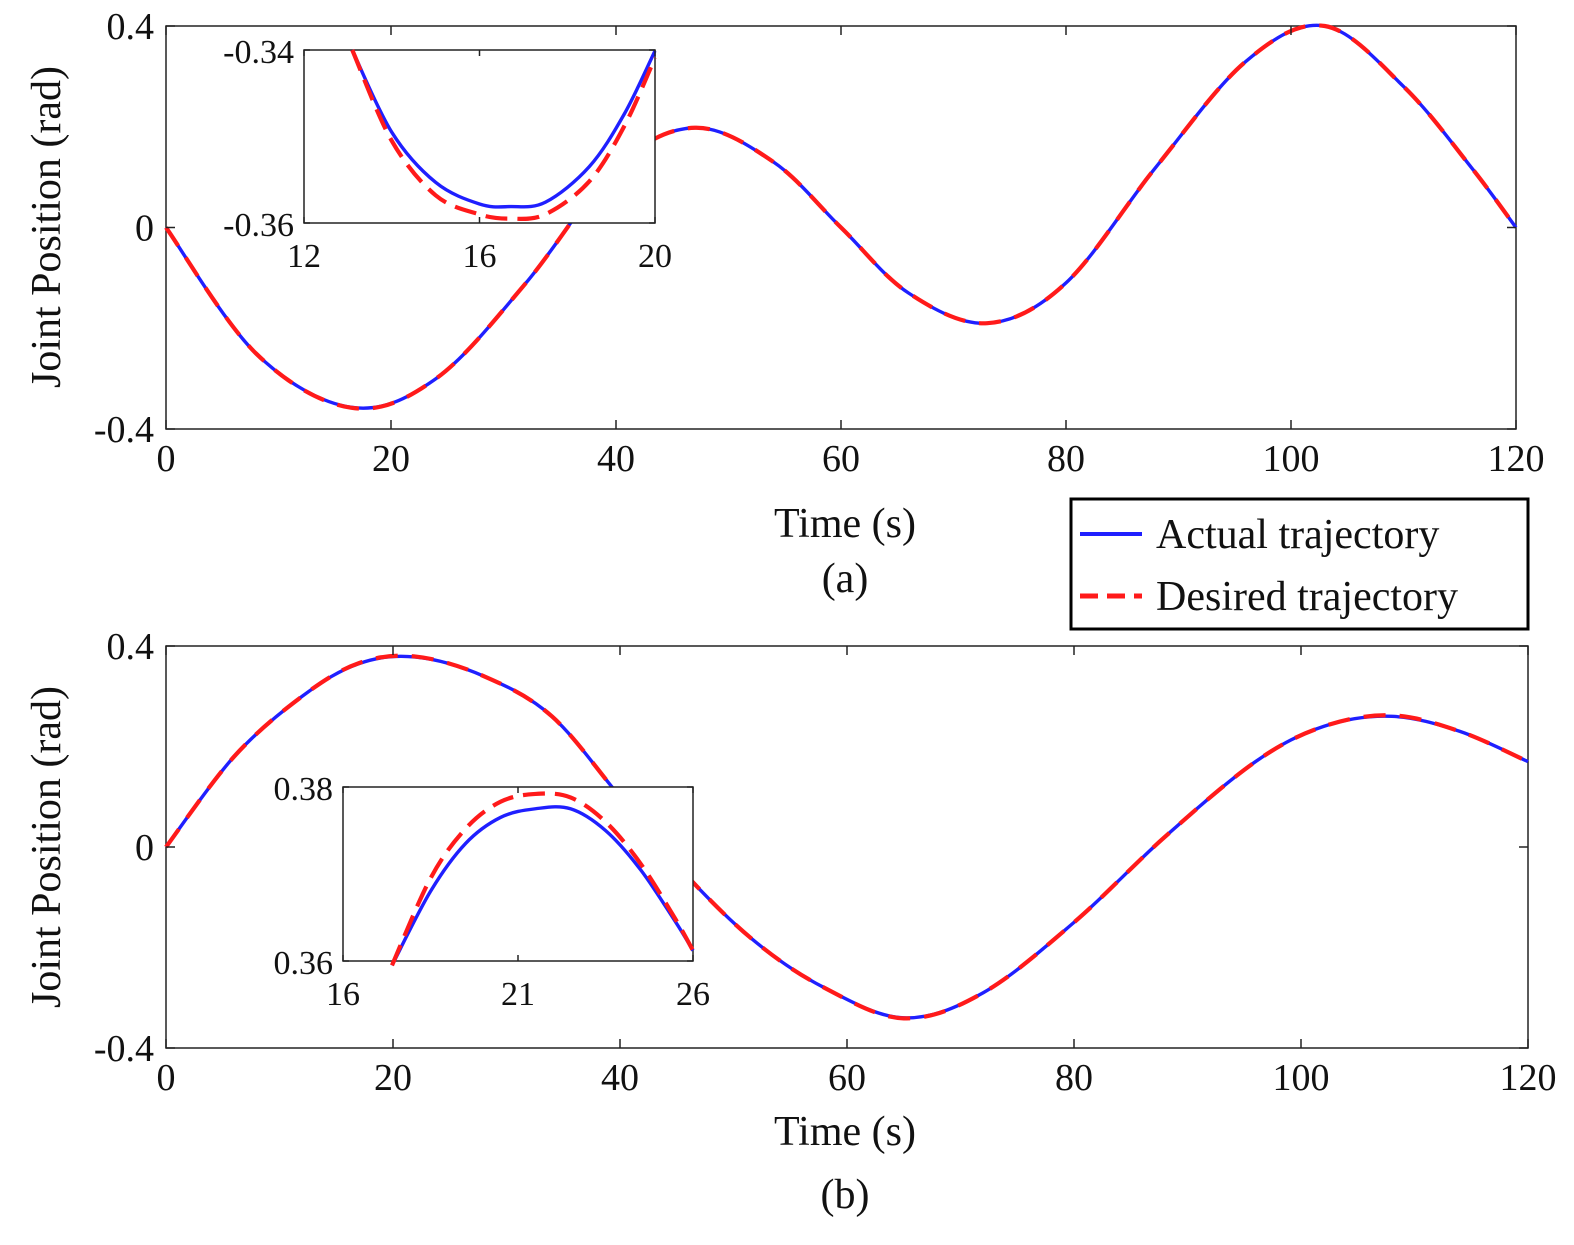 This screenshot has height=1245, width=1574. Describe the element at coordinates (258, 225) in the screenshot. I see `panel-a-inset-y-tick-label: -0.36` at that location.